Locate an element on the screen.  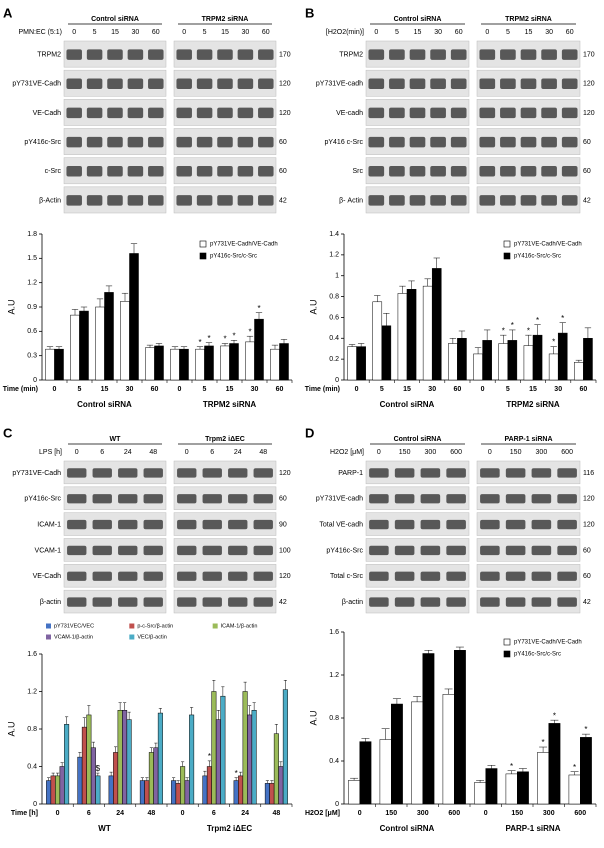
lane-label: 5 is located at coordinates (508, 32).